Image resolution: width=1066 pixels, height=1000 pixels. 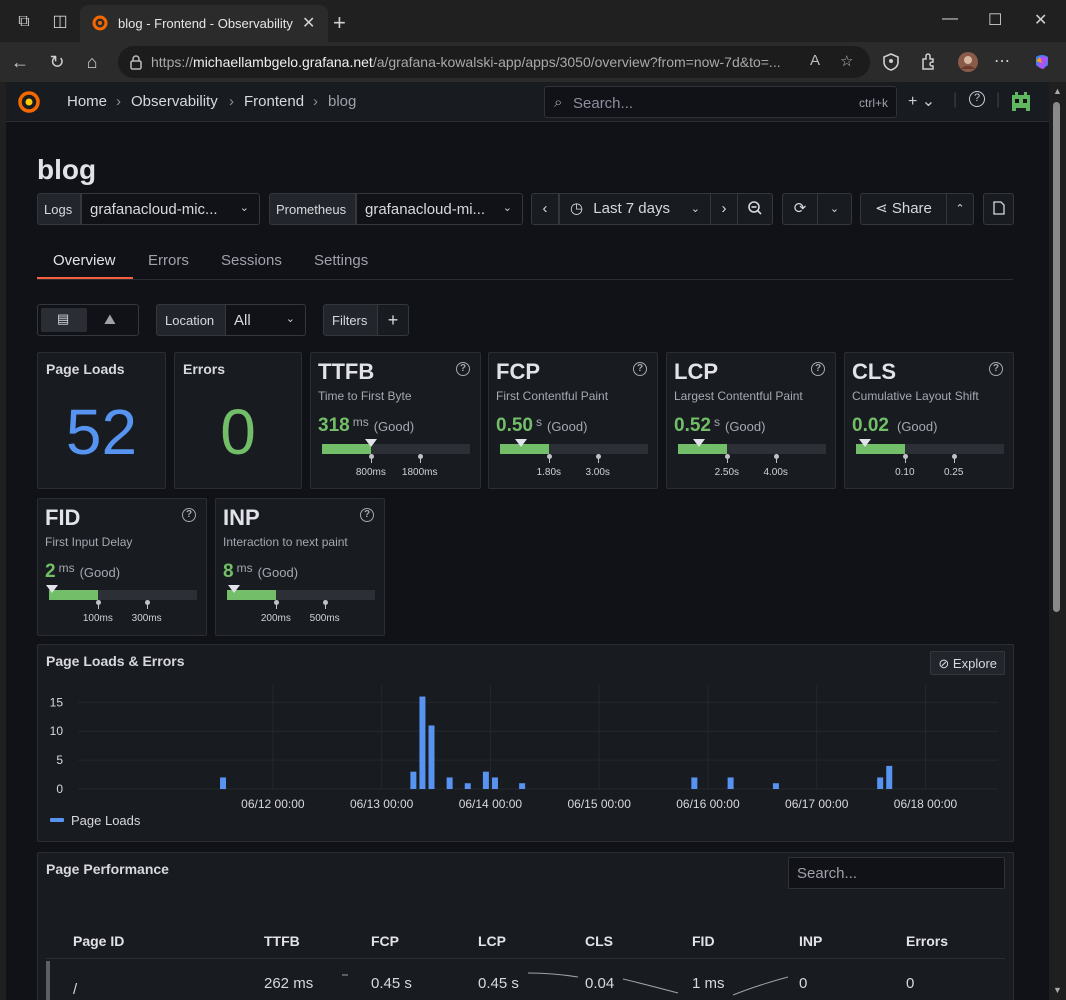 I want to click on password-manager-icon, so click(x=891, y=62).